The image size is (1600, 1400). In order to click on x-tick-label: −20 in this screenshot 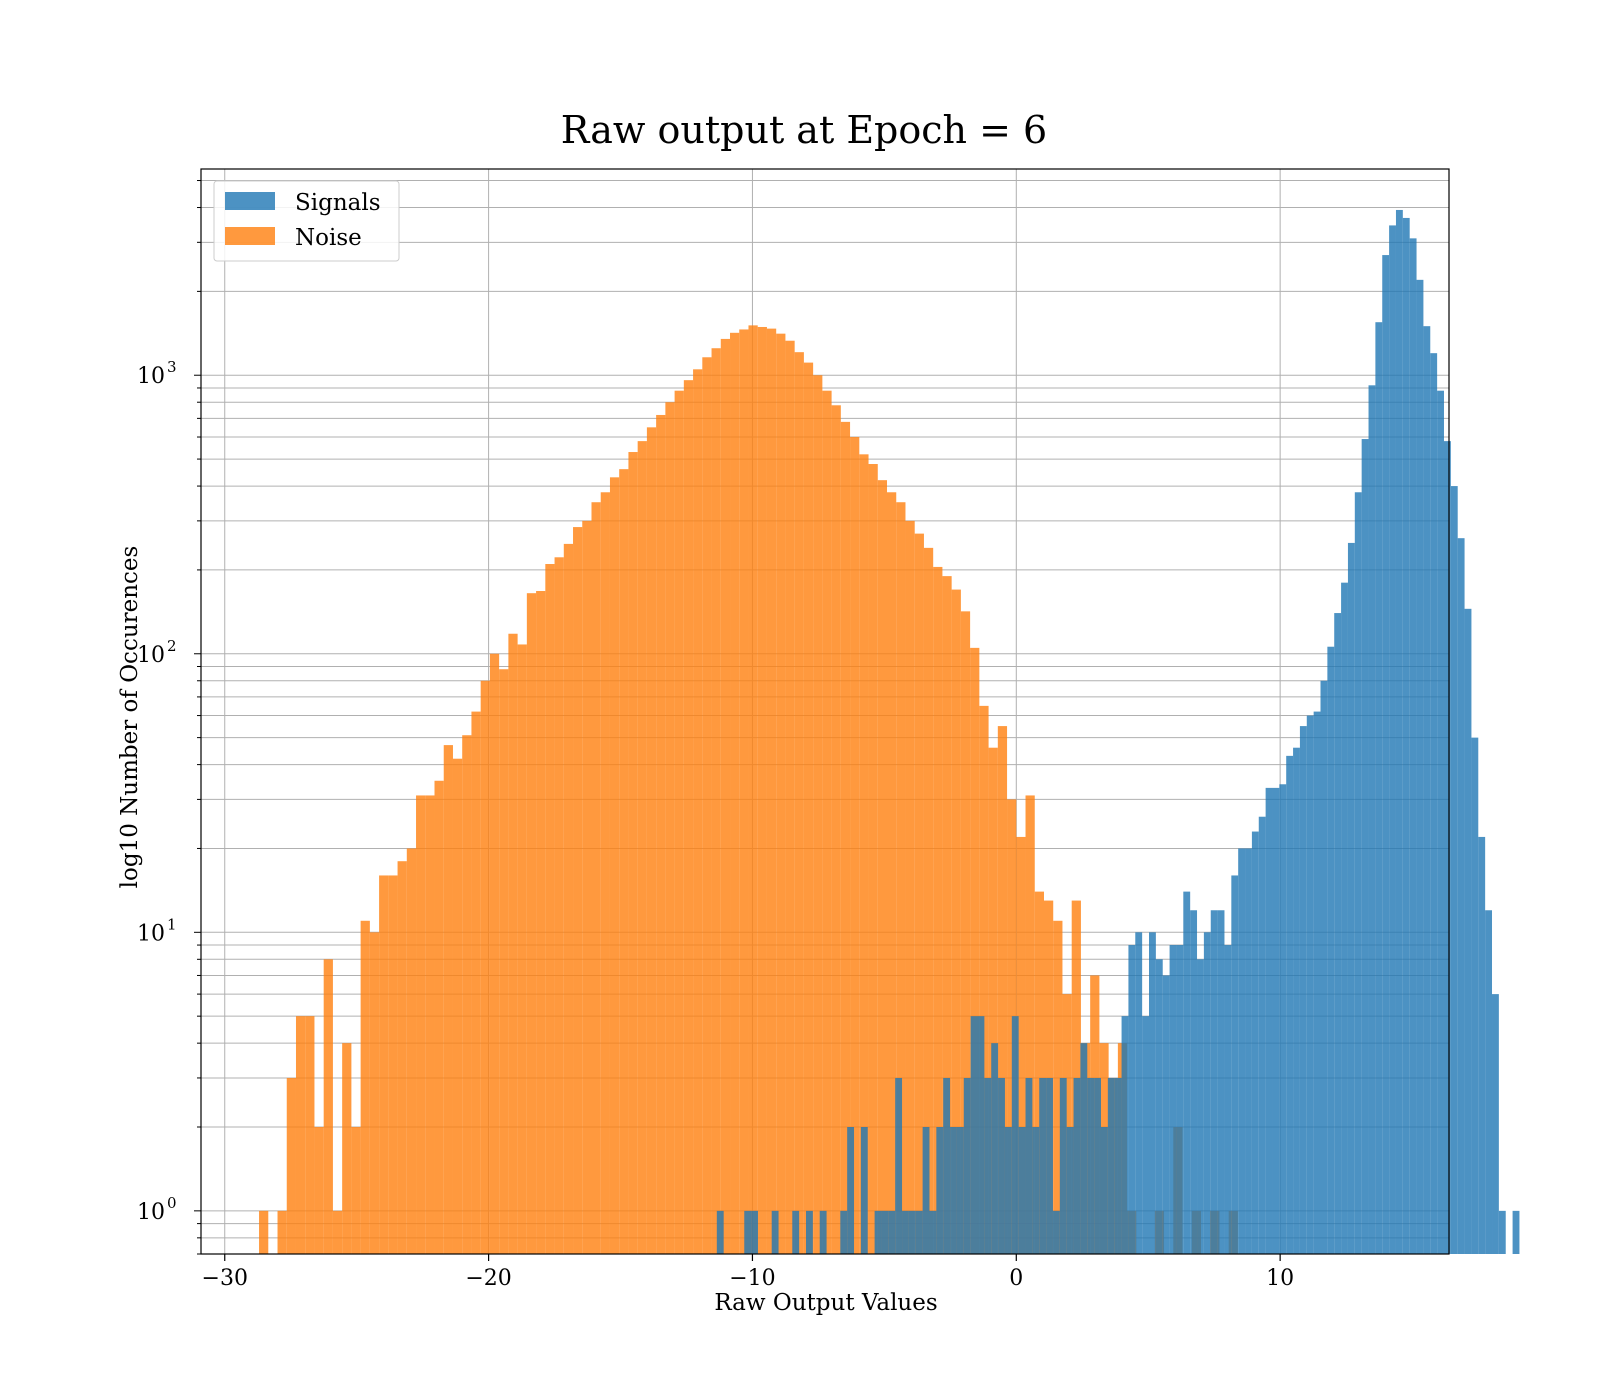, I will do `click(488, 1278)`.